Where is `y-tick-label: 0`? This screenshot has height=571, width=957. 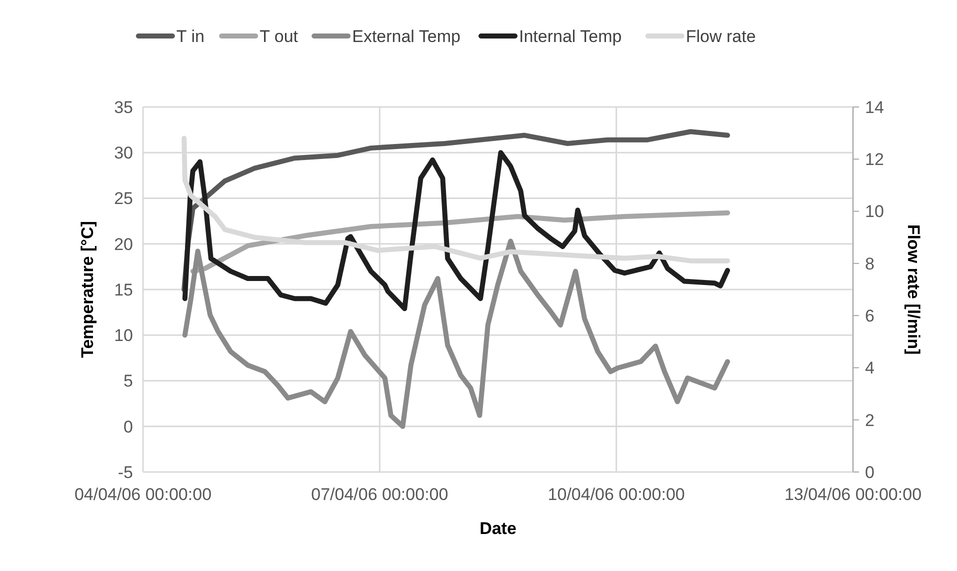
y-tick-label: 0 is located at coordinates (128, 426).